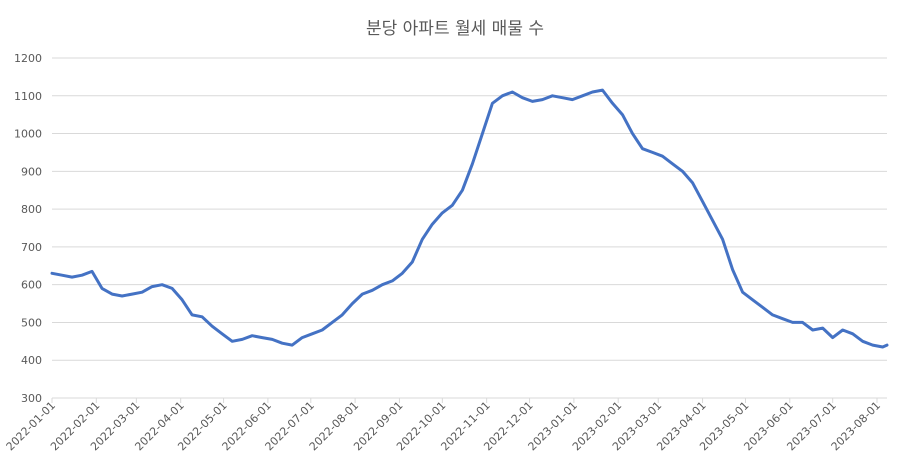 Image resolution: width=910 pixels, height=466 pixels. I want to click on y-tick-label: 800, so click(31, 209).